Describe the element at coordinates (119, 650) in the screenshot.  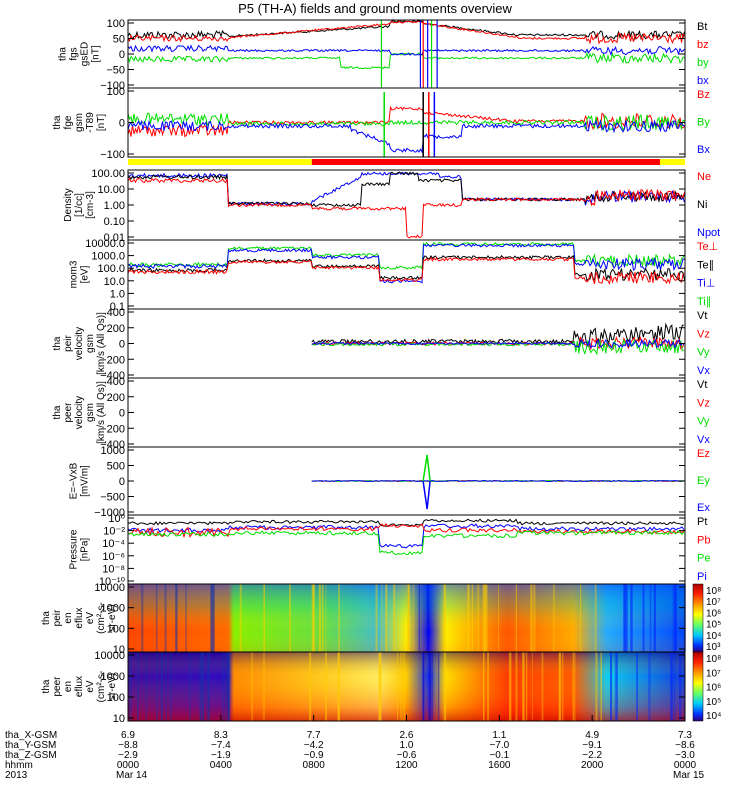
I see `ytick-label: 10` at that location.